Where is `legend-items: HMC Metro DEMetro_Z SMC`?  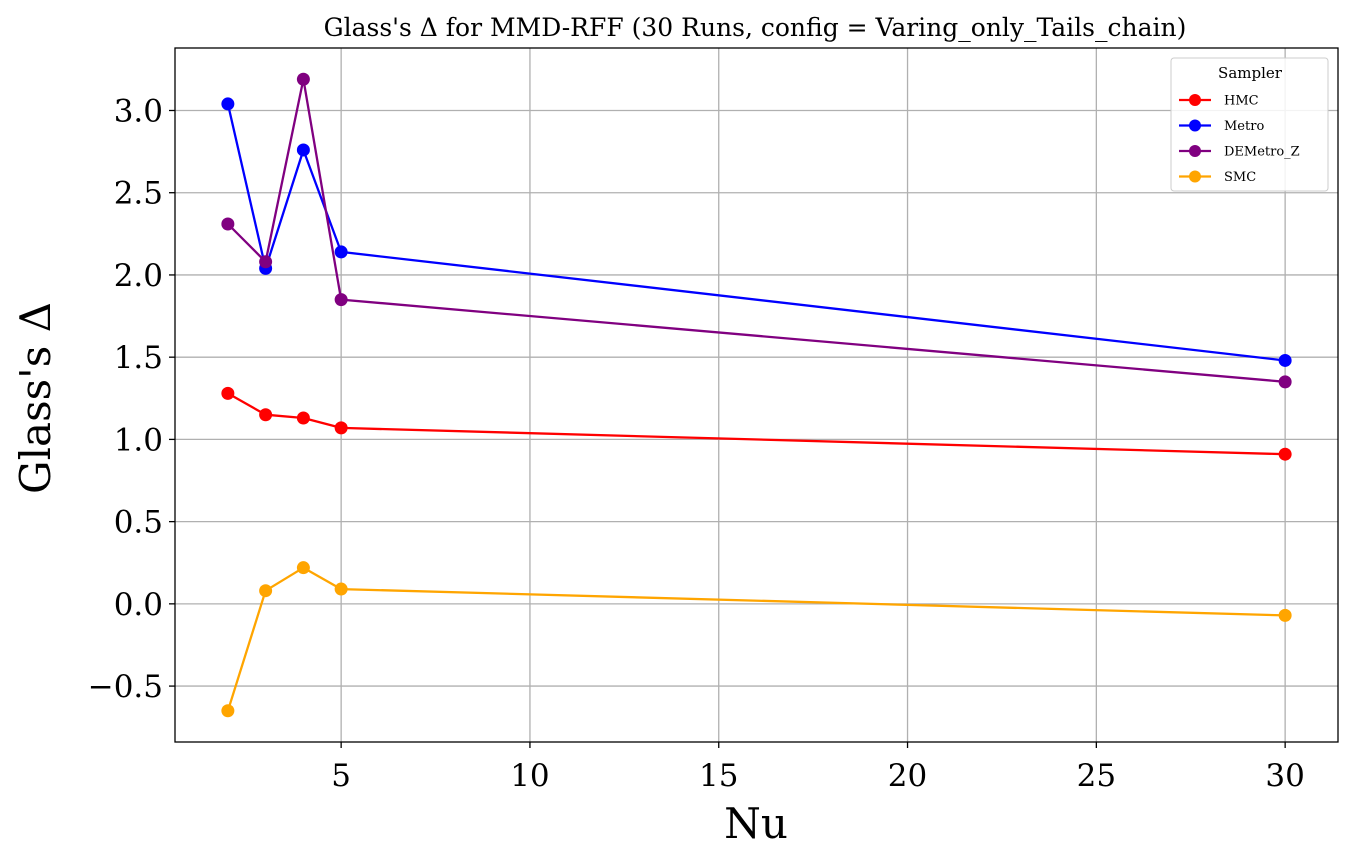 legend-items: HMC Metro DEMetro_Z SMC is located at coordinates (1239, 139).